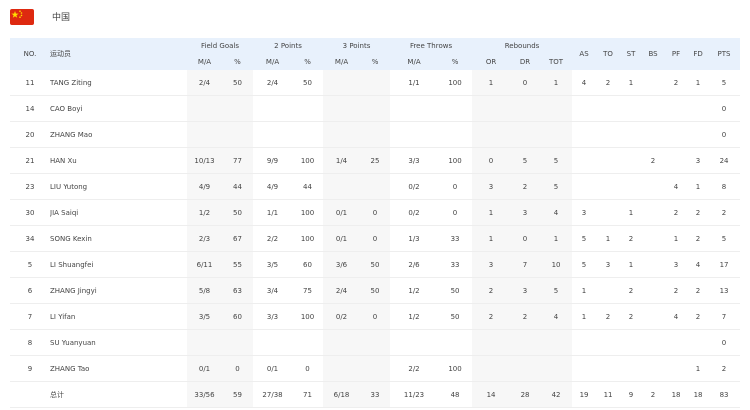 This screenshot has width=750, height=410. What do you see at coordinates (204, 238) in the screenshot?
I see `cell-fg-ma: 2/3` at bounding box center [204, 238].